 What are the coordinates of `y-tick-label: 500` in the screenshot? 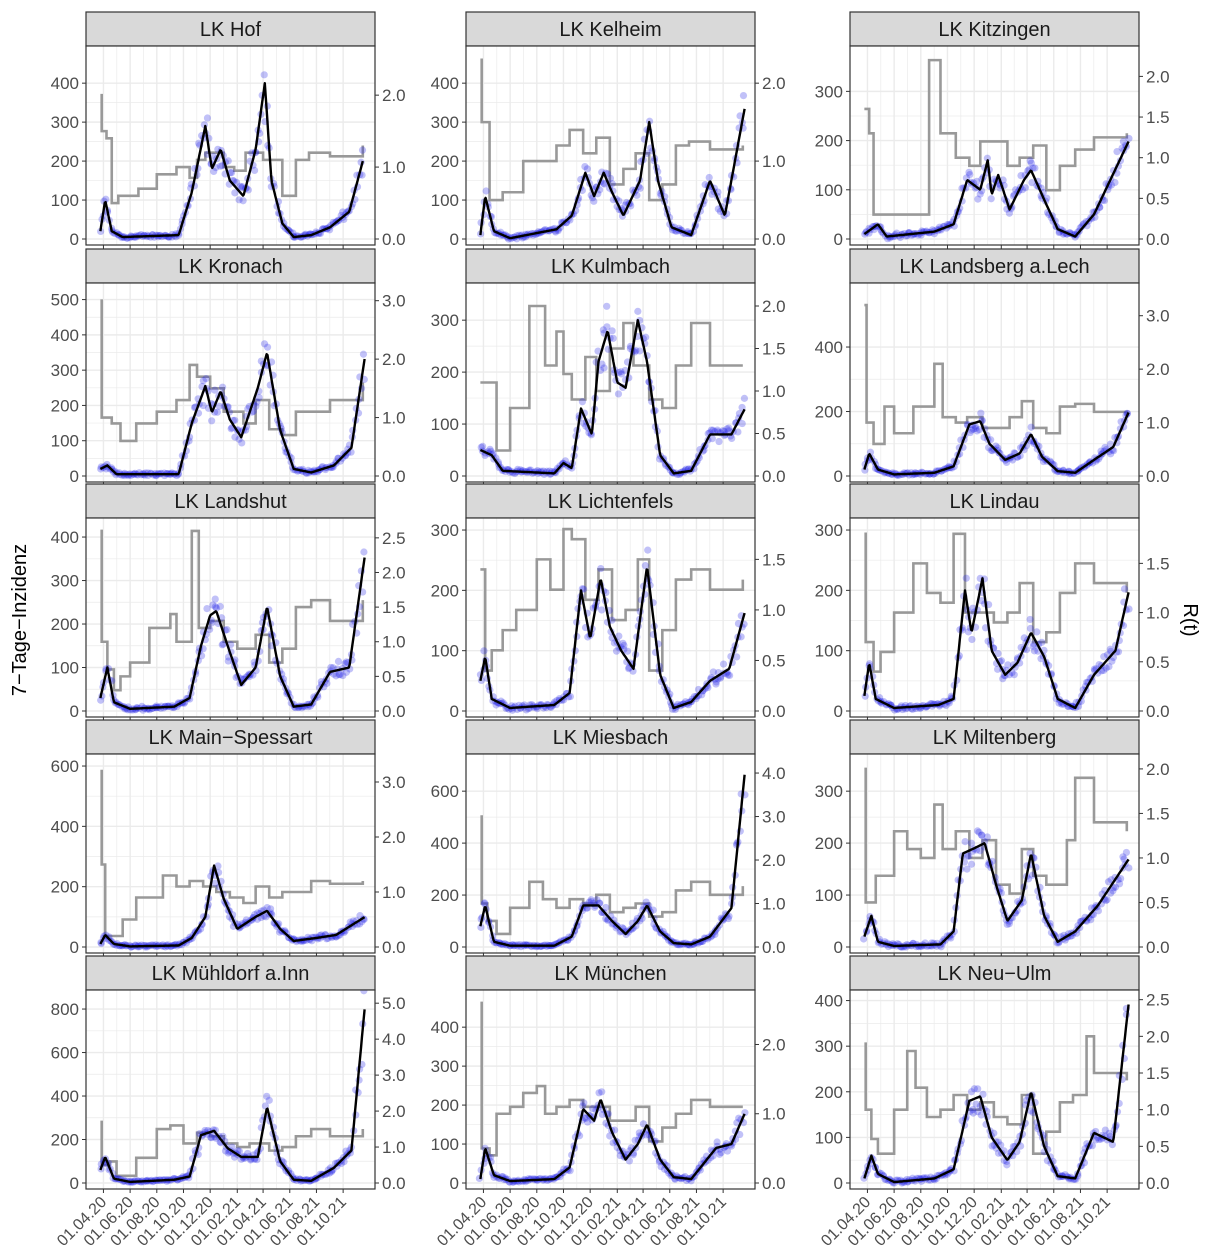 It's located at (65, 300).